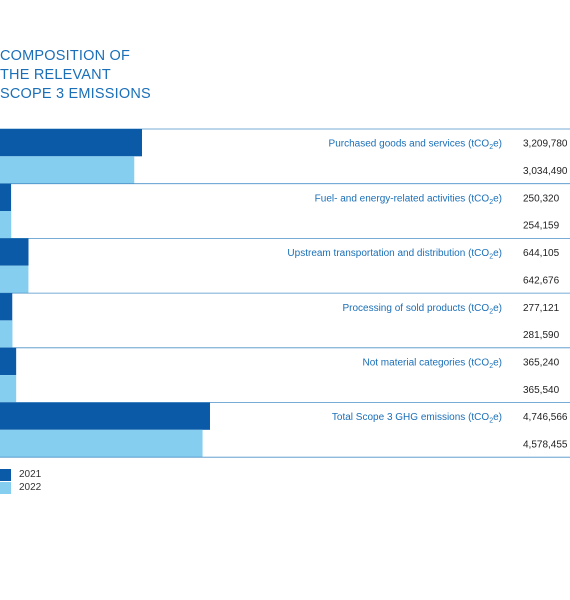 This screenshot has width=570, height=600. Describe the element at coordinates (541, 390) in the screenshot. I see `value-label-2022: 365,540` at that location.